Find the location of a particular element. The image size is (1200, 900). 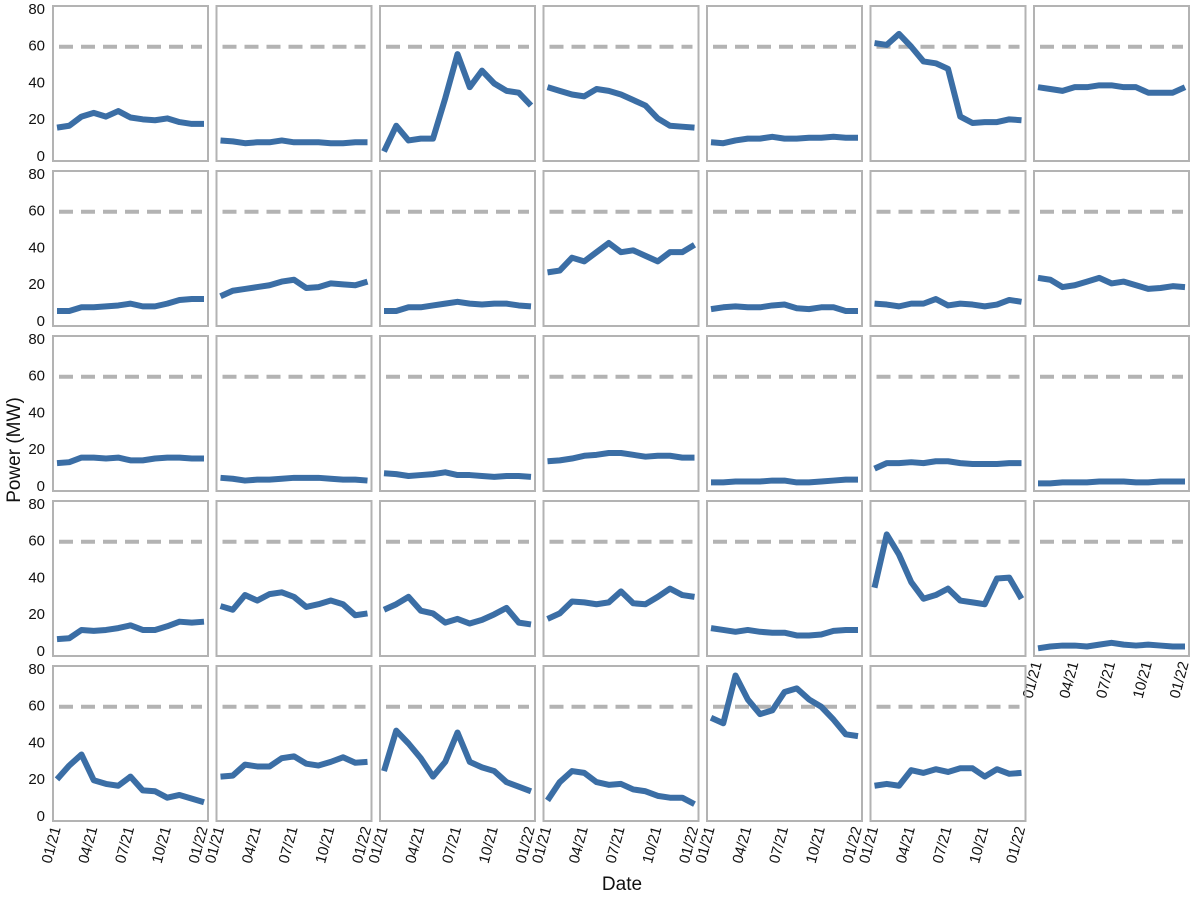

y-axis-title: Power (MW) is located at coordinates (14, 450).